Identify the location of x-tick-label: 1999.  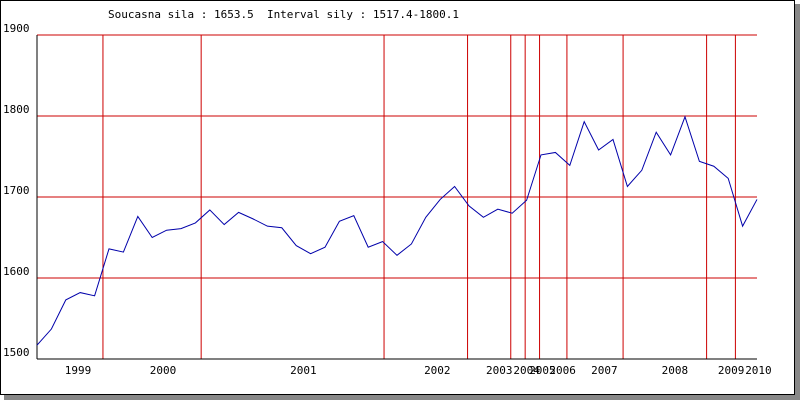
(78, 370).